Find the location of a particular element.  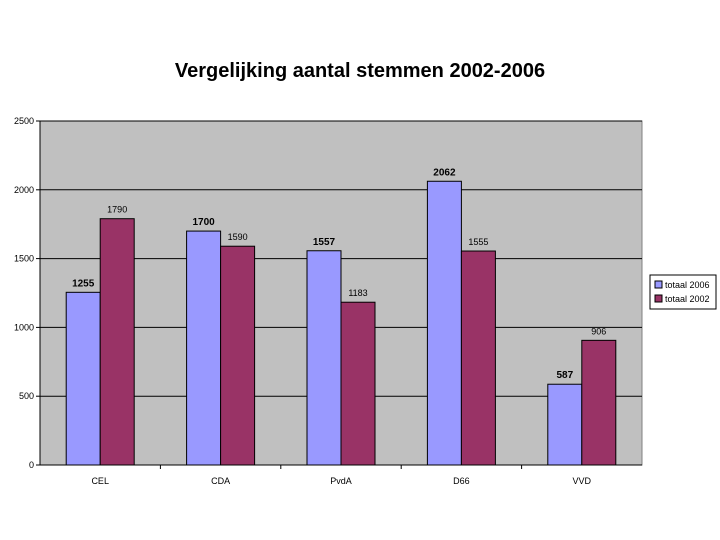

x-tick-label: D66 is located at coordinates (461, 481).